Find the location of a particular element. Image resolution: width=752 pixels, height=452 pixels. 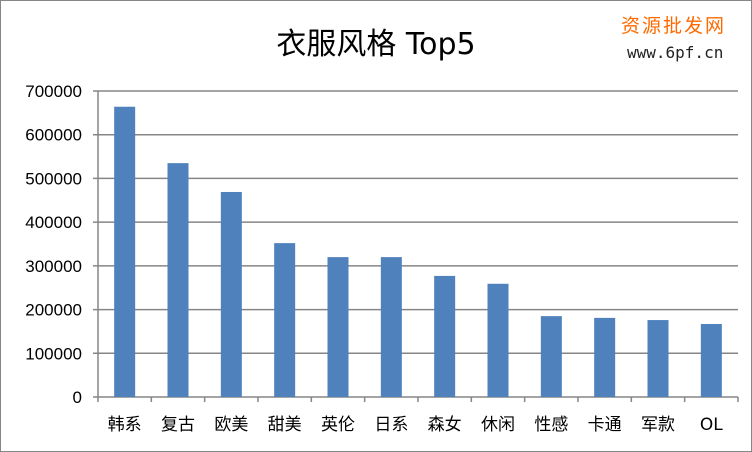

x-category-label: 军款 is located at coordinates (658, 425).